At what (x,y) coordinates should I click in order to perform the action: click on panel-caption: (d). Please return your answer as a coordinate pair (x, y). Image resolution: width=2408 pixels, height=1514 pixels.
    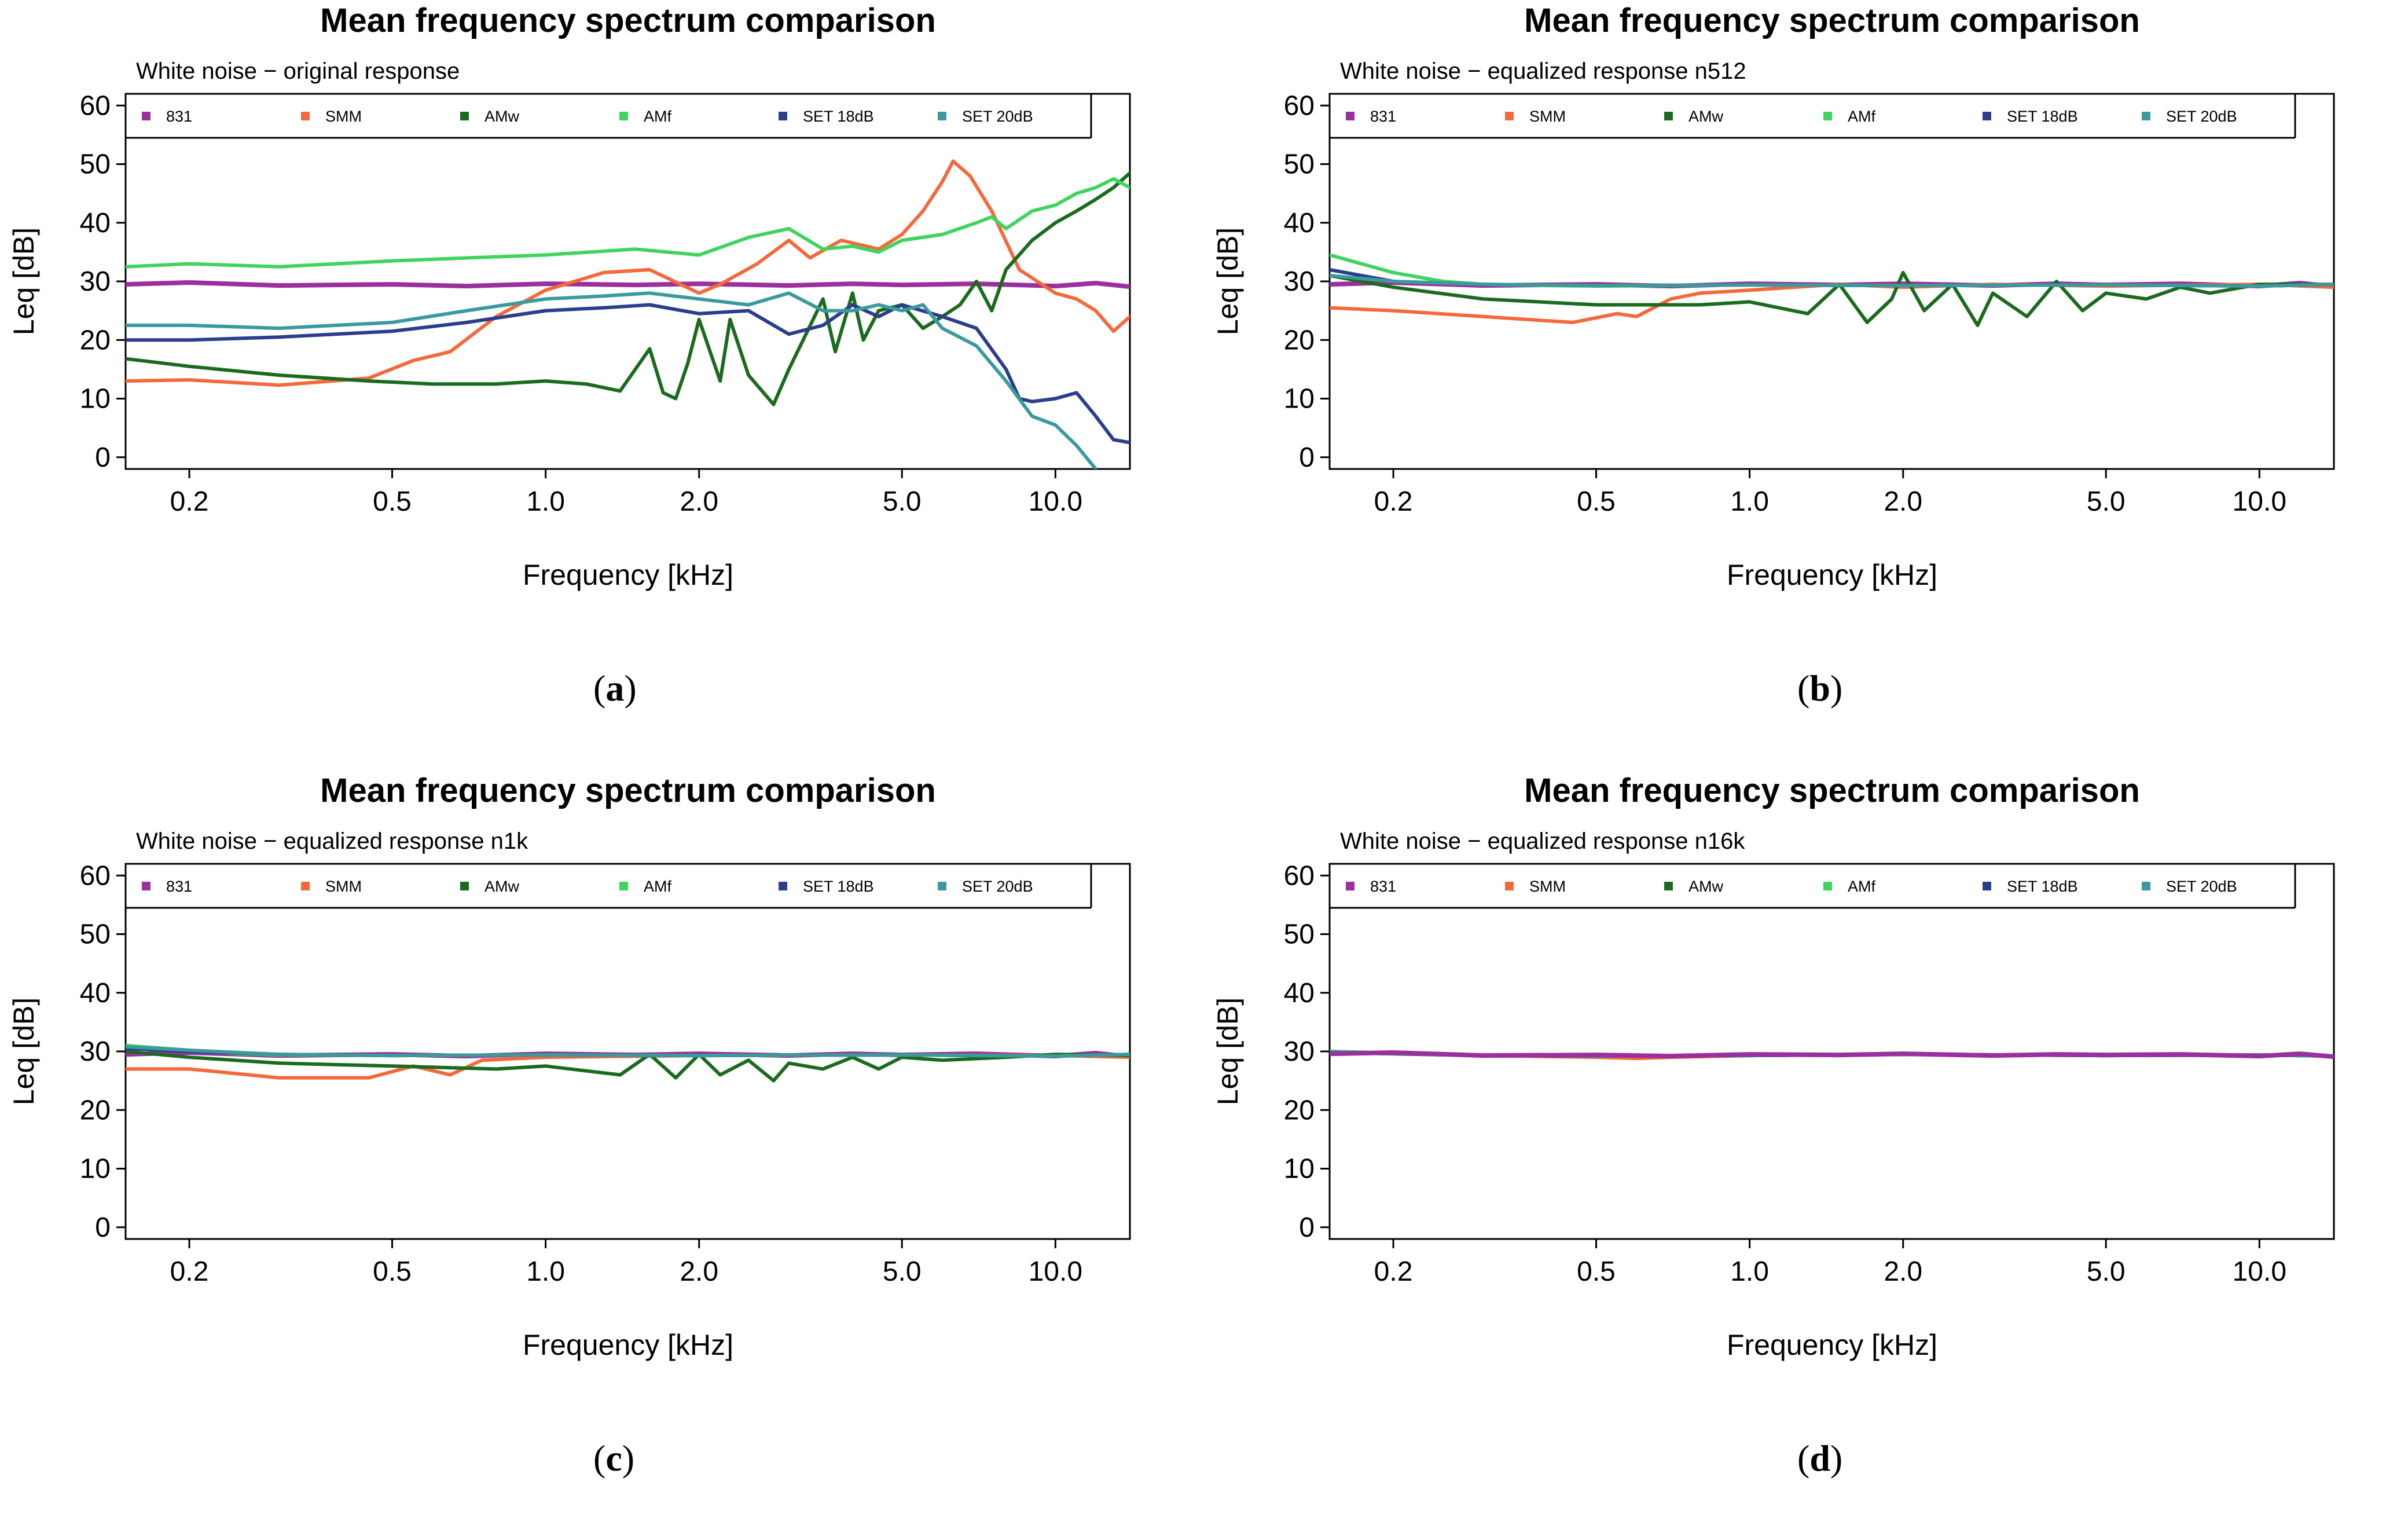
    Looking at the image, I should click on (1820, 1458).